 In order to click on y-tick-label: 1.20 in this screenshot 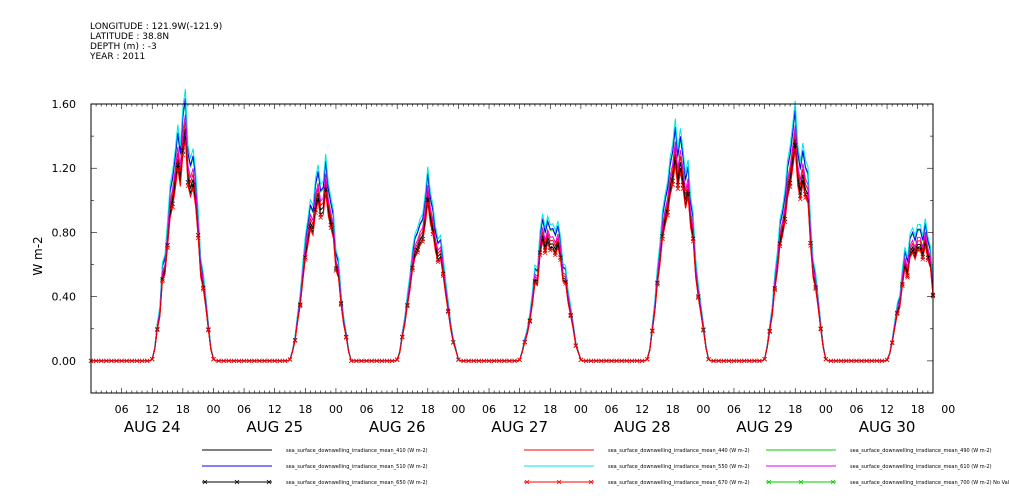, I will do `click(64, 168)`.